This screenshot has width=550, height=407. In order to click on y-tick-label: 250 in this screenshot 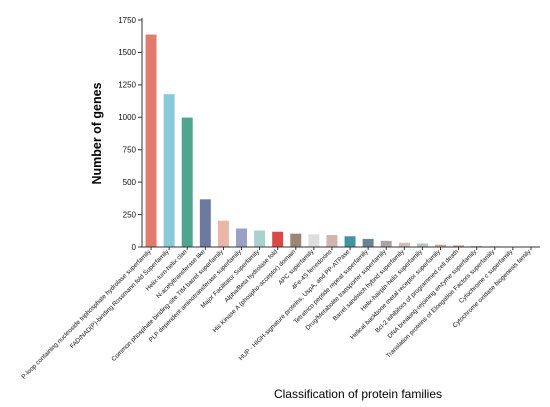, I will do `click(130, 214)`.